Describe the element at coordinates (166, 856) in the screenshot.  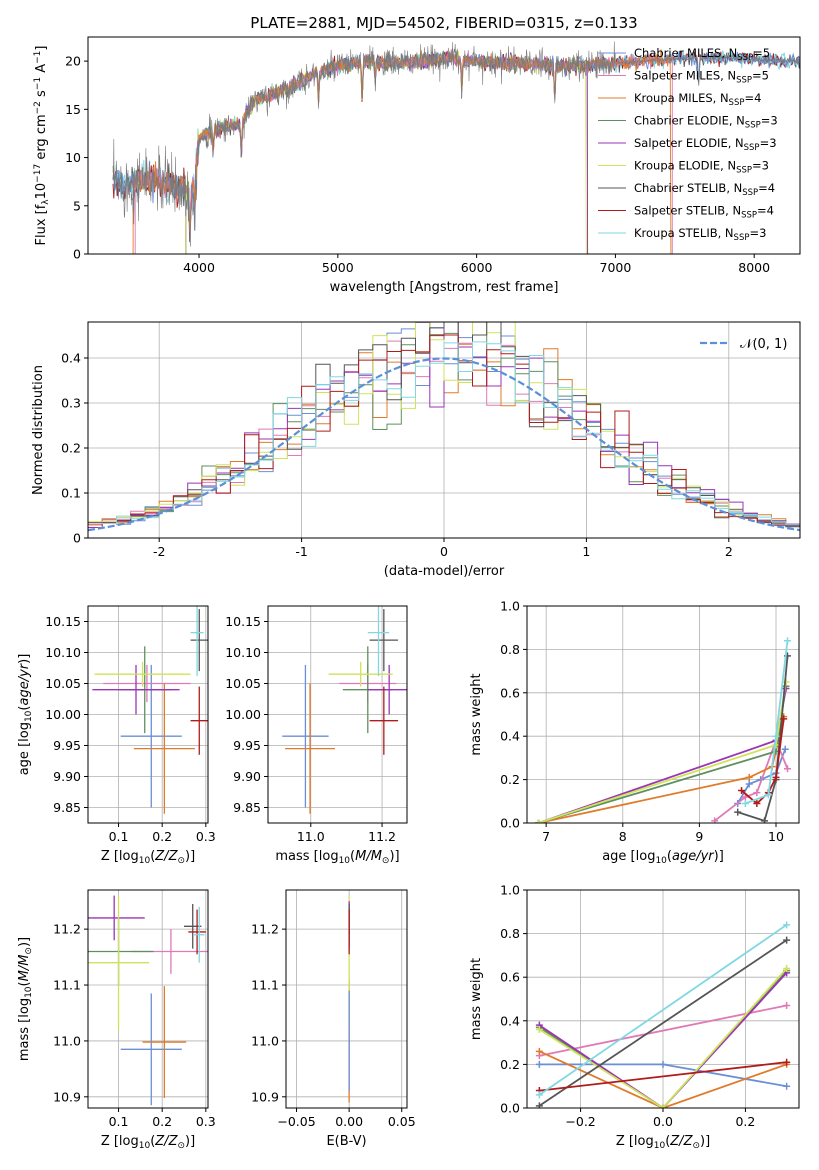
I see `x-axis-label-part: Z/Z` at that location.